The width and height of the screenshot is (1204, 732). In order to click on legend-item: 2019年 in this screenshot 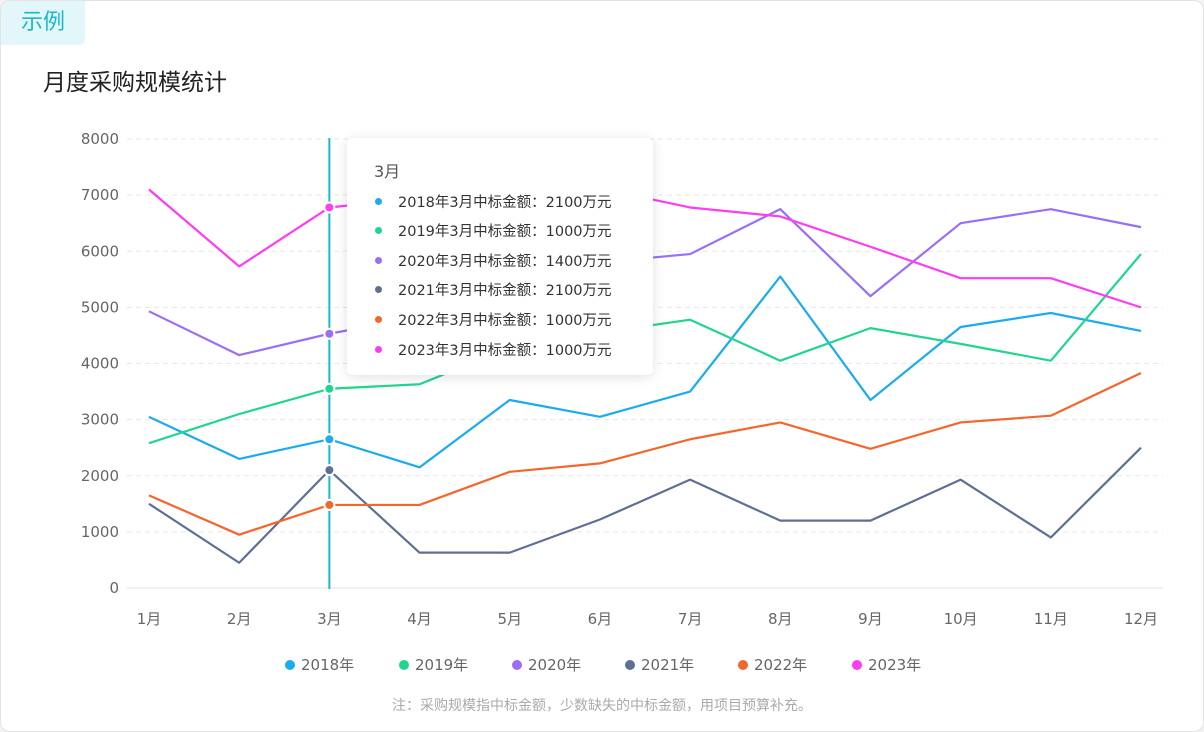, I will do `click(433, 665)`.